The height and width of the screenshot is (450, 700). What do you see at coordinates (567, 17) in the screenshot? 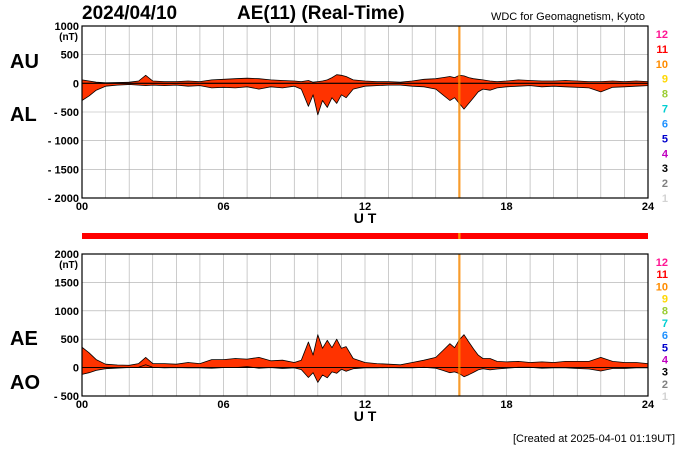
I see `source-credit: WDC for Geomagnetism, Kyoto` at bounding box center [567, 17].